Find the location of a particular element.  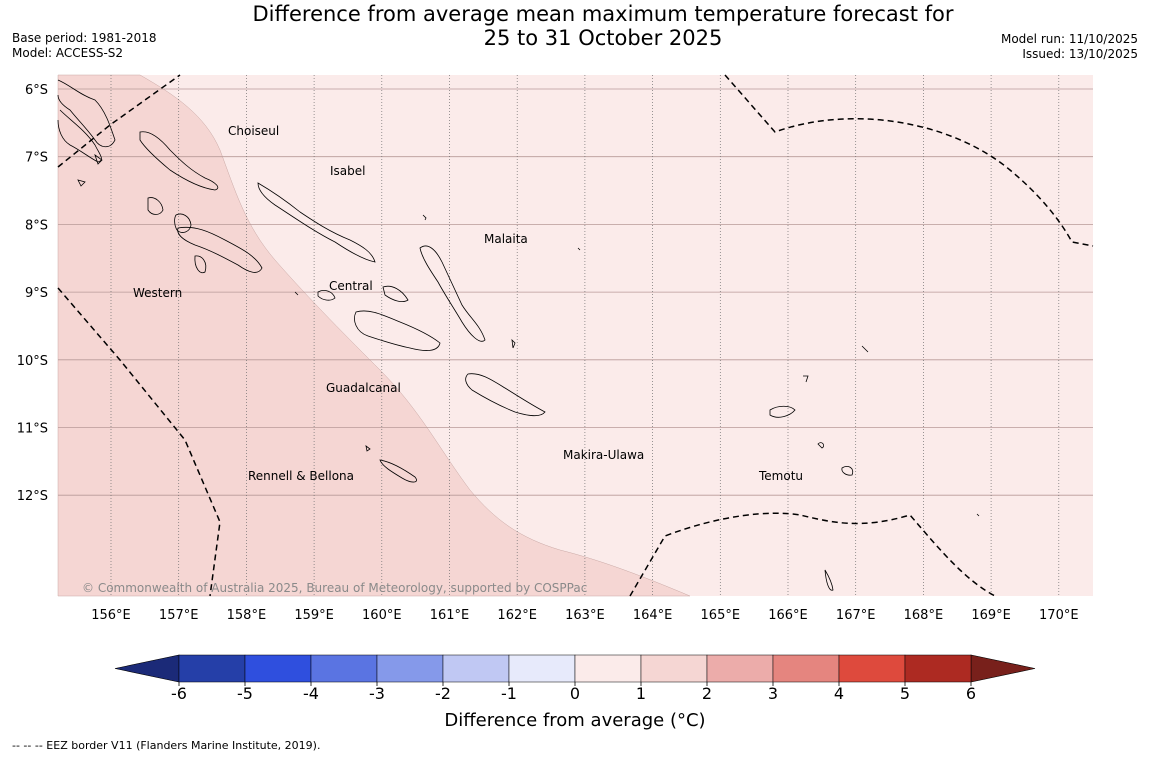

eez-border-south-east is located at coordinates (812, 554).